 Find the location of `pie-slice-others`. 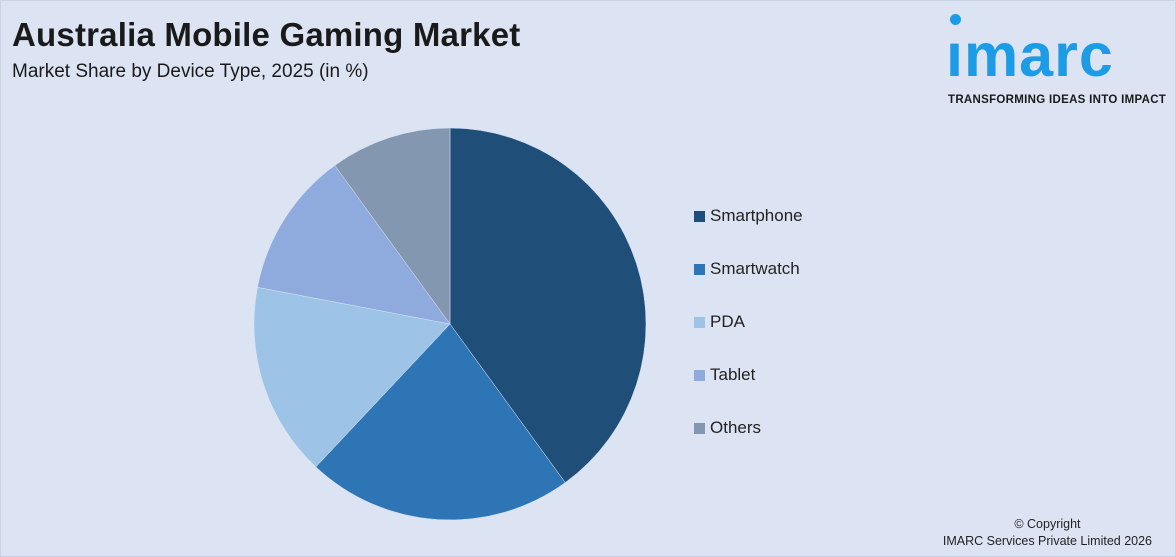

pie-slice-others is located at coordinates (392, 226).